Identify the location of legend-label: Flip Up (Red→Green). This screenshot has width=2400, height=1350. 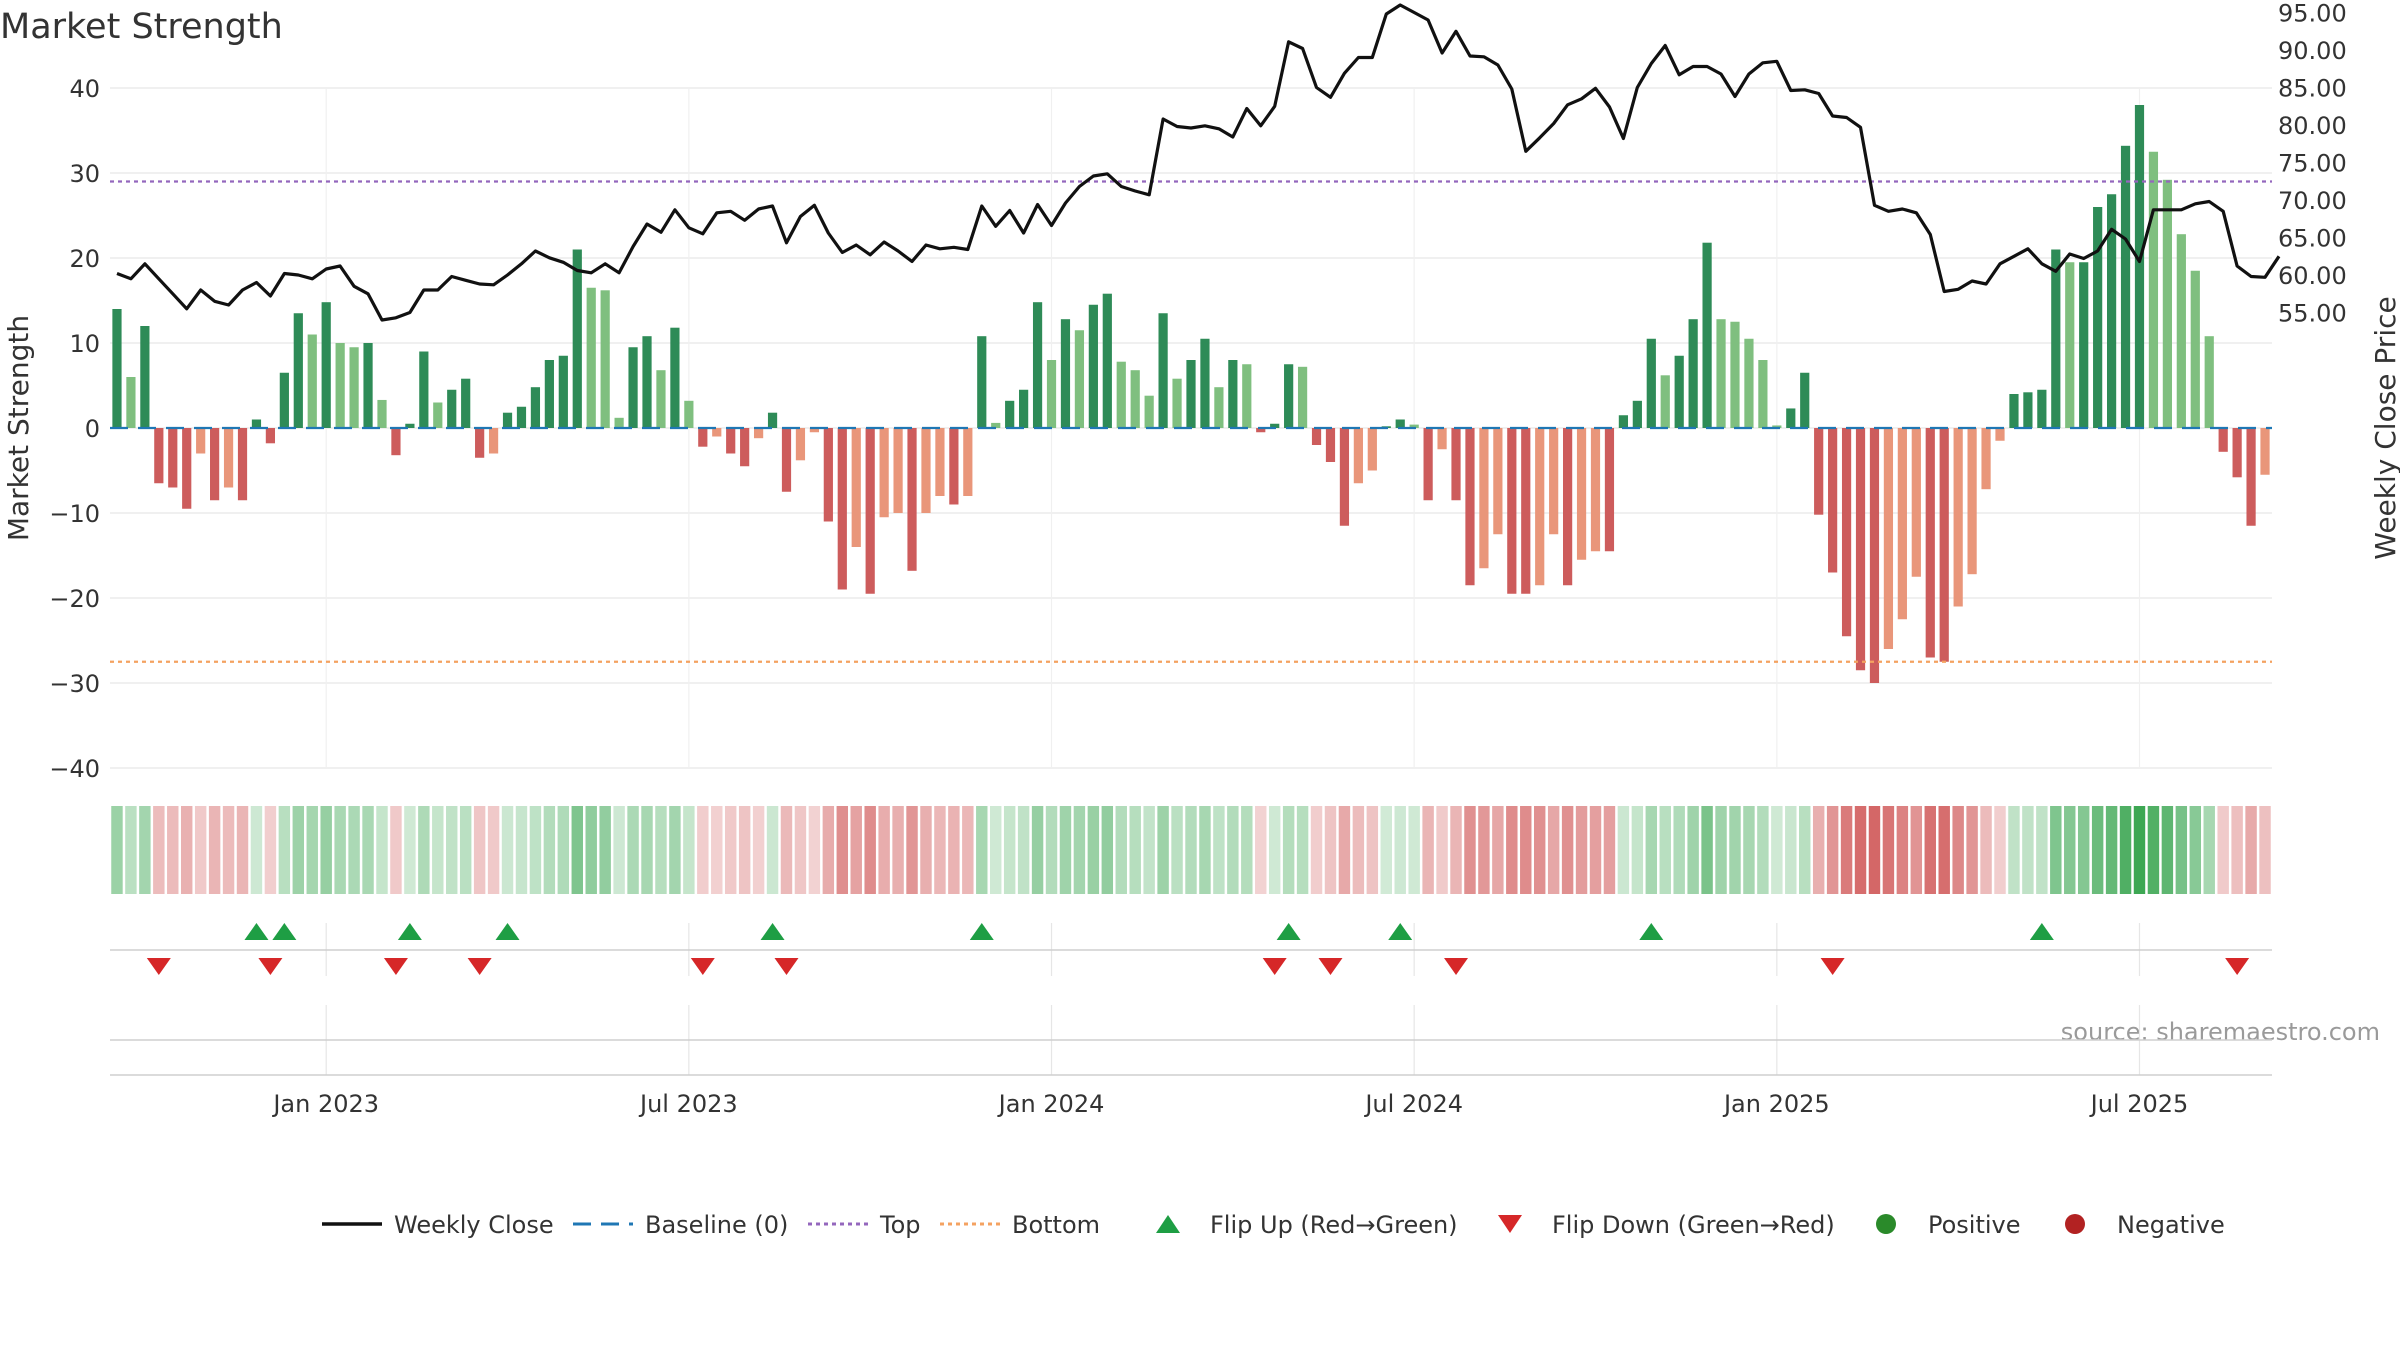
(1334, 1225).